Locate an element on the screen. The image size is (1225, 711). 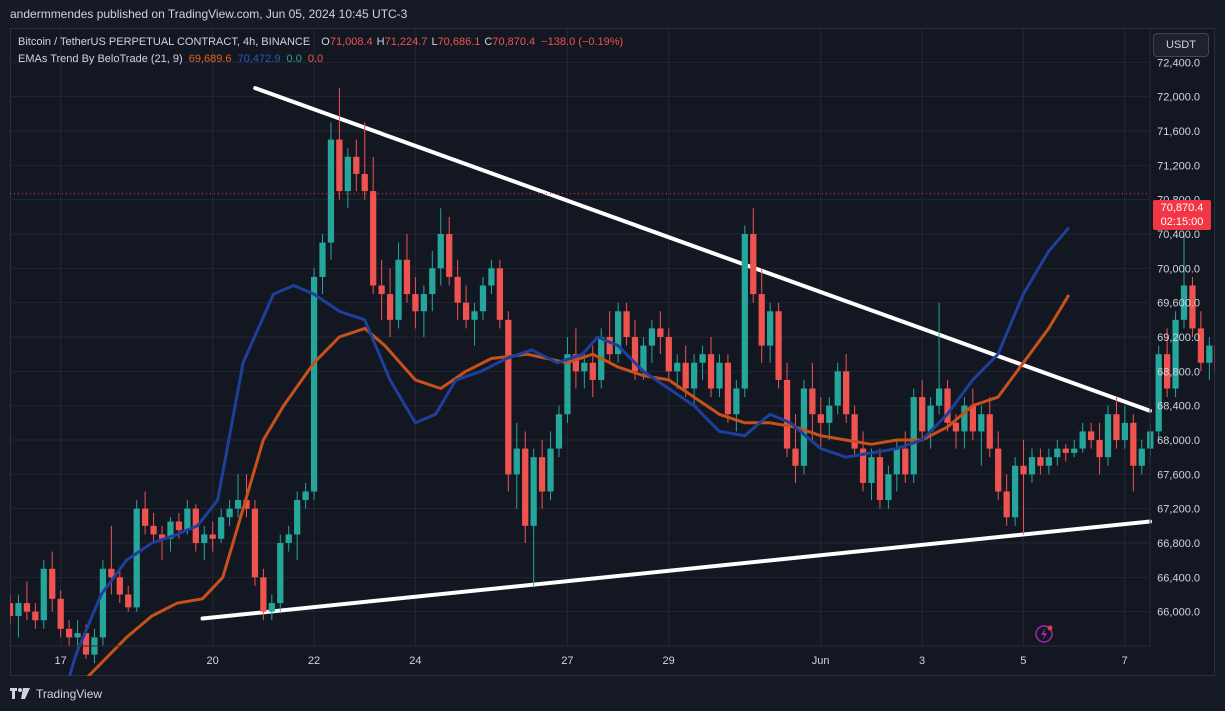
lightning-alert-icon is located at coordinates (1044, 634).